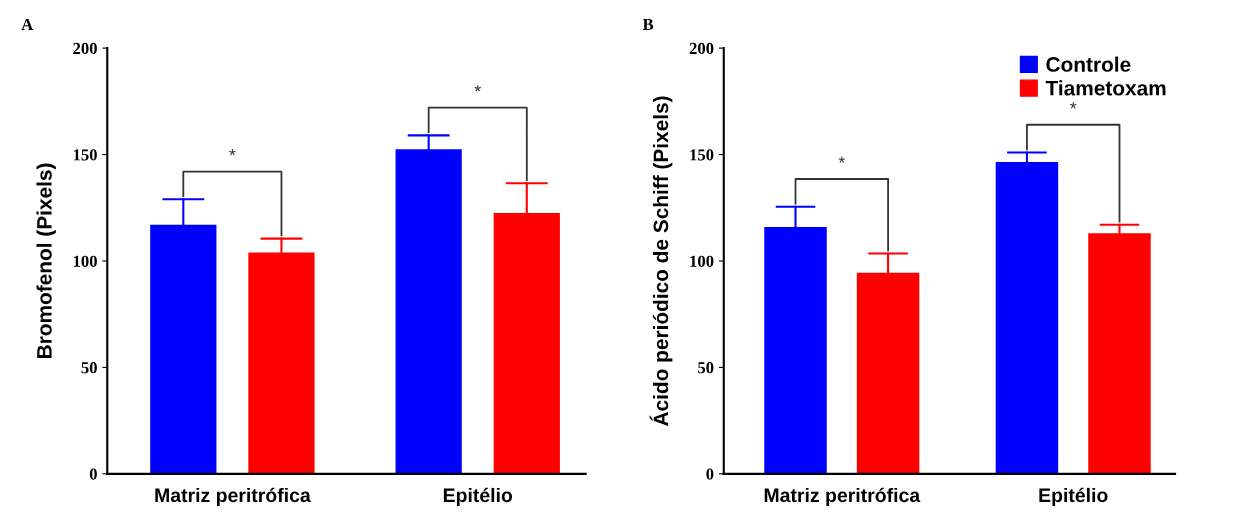 The height and width of the screenshot is (523, 1233). What do you see at coordinates (661, 261) in the screenshot?
I see `y-axis-title: Ácido periódico de Schiff (Pixels)` at bounding box center [661, 261].